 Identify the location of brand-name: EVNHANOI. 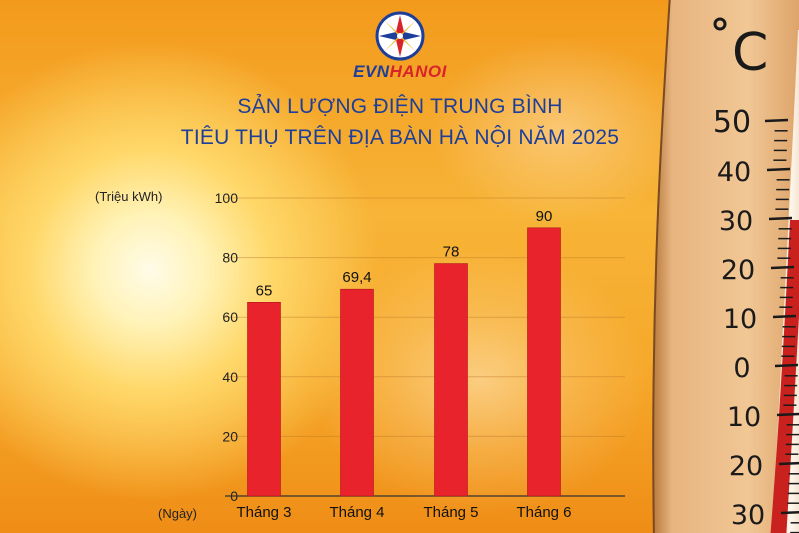
(400, 72).